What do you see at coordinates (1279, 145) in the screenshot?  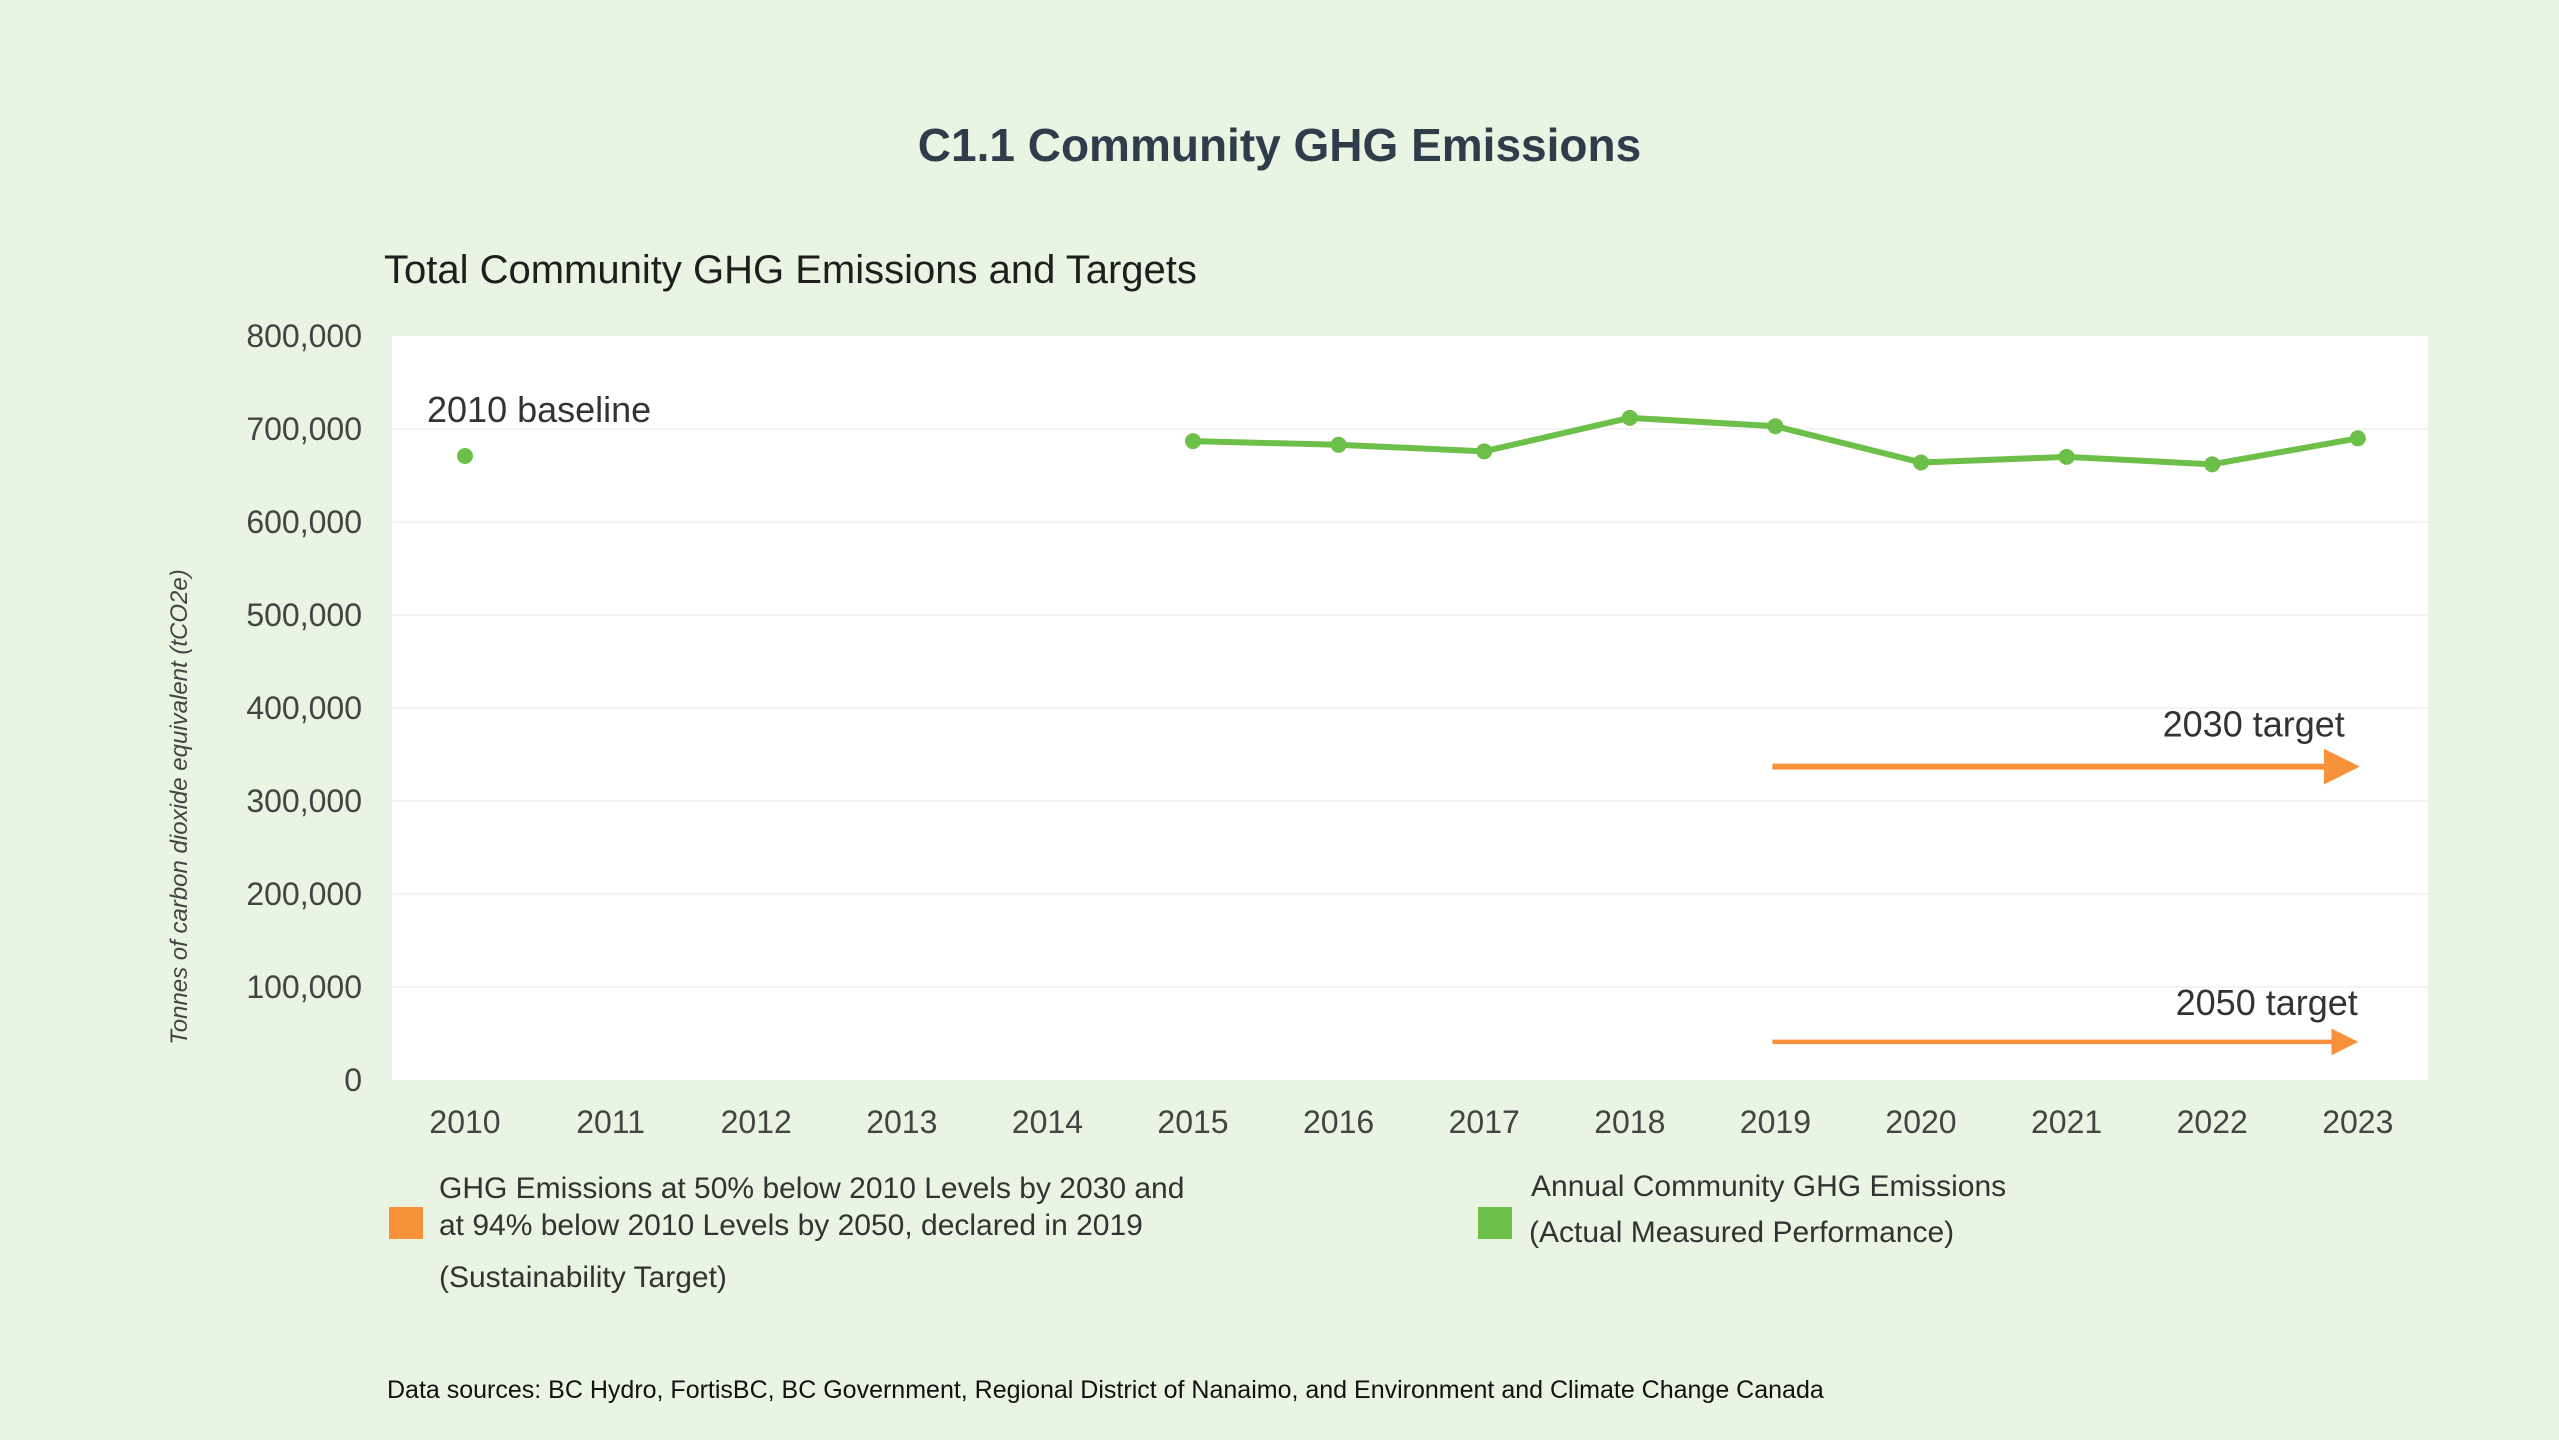 I see `page-title: C1.1 Community GHG Emissions` at bounding box center [1279, 145].